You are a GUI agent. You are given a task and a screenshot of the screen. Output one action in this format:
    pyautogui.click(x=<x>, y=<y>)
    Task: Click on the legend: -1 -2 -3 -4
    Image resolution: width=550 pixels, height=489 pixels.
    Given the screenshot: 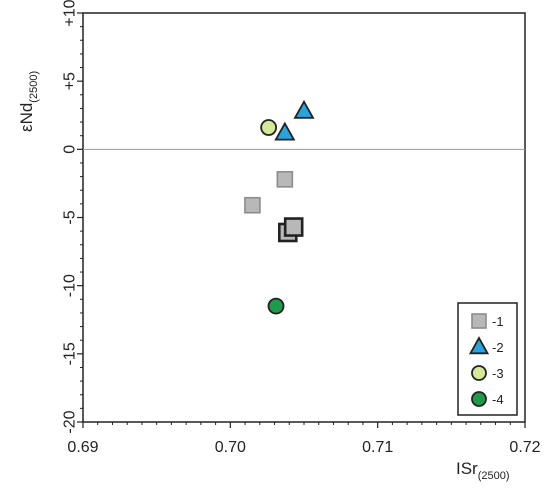 What is the action you would take?
    pyautogui.click(x=487, y=359)
    